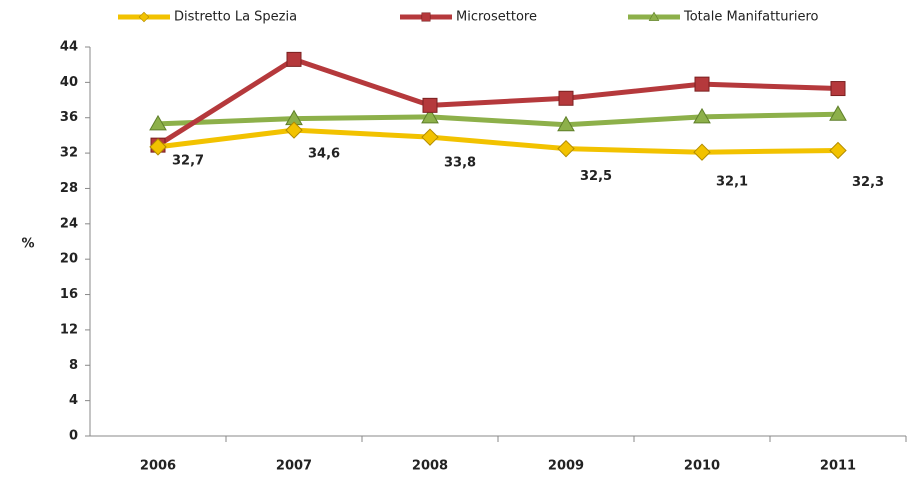  What do you see at coordinates (868, 182) in the screenshot?
I see `data-label: 32,3` at bounding box center [868, 182].